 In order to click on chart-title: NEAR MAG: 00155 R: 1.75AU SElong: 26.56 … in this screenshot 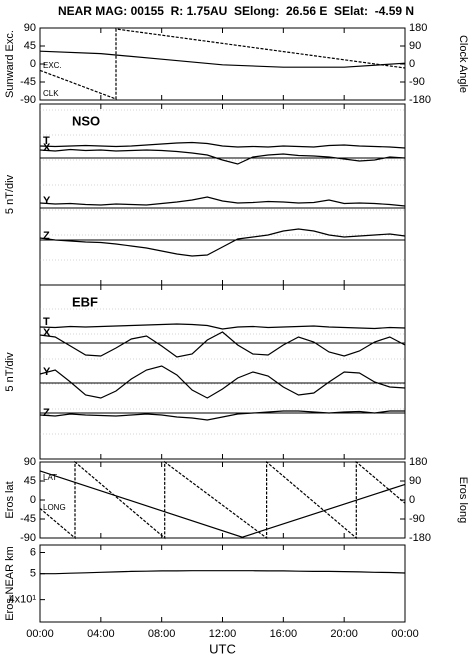, I will do `click(236, 11)`.